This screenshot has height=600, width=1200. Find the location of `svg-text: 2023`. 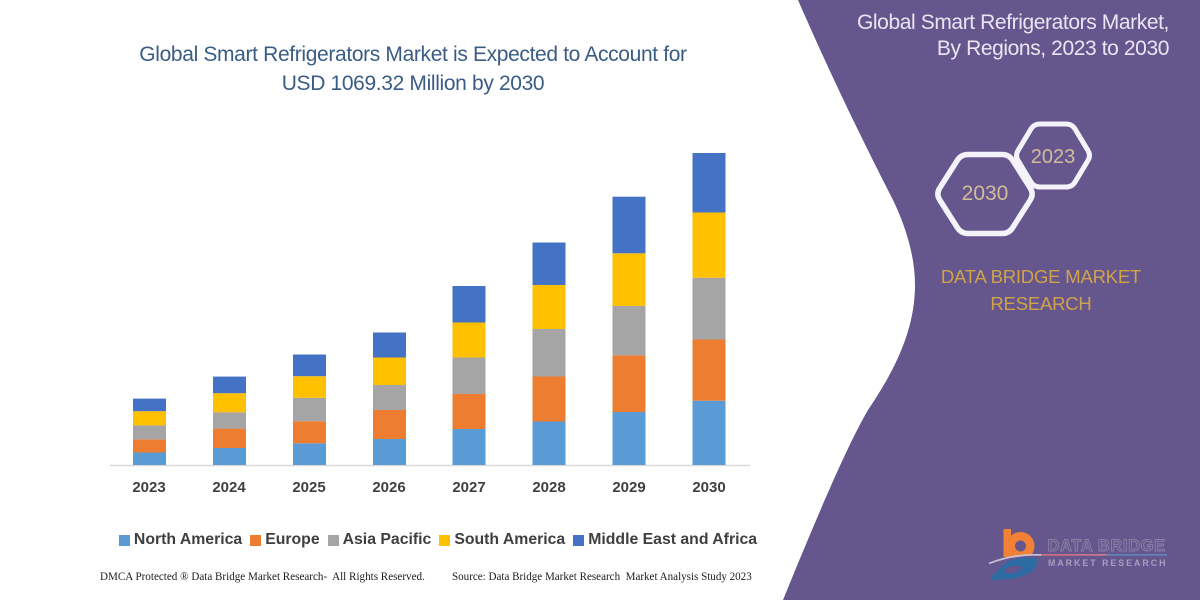

svg-text: 2023 is located at coordinates (1053, 157).